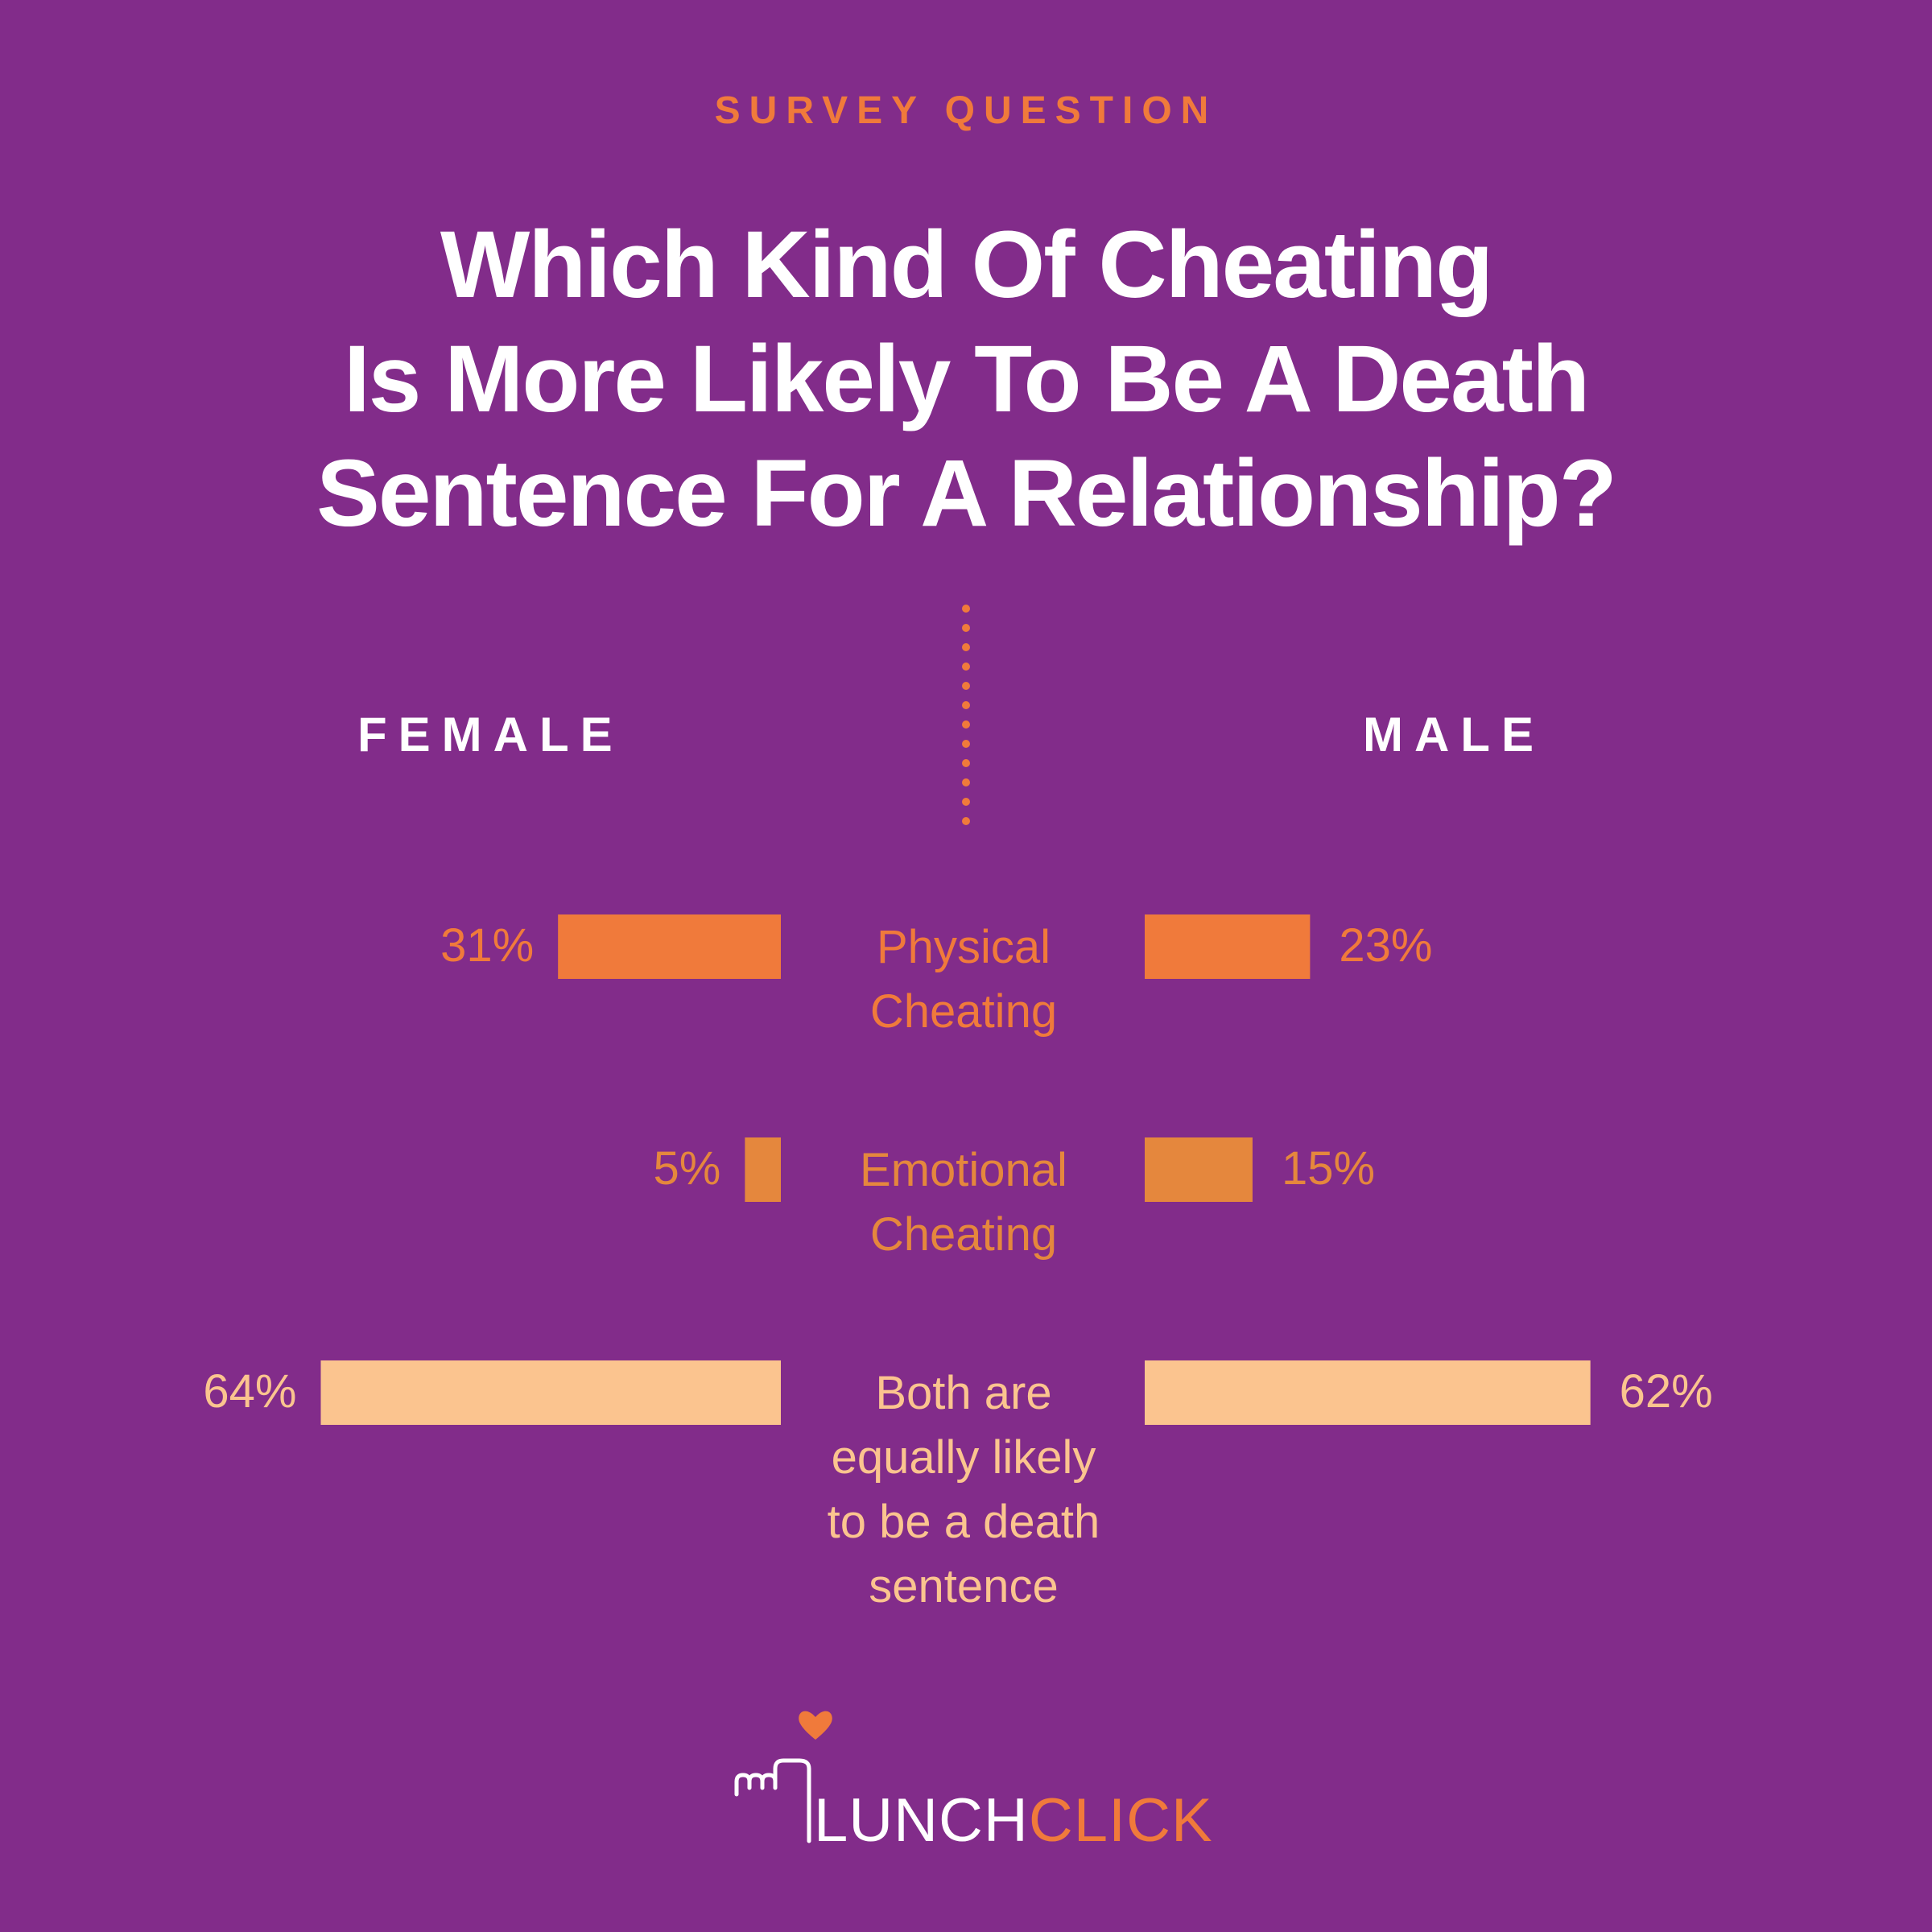  Describe the element at coordinates (921, 1820) in the screenshot. I see `logo-text-main: LUNCH` at that location.